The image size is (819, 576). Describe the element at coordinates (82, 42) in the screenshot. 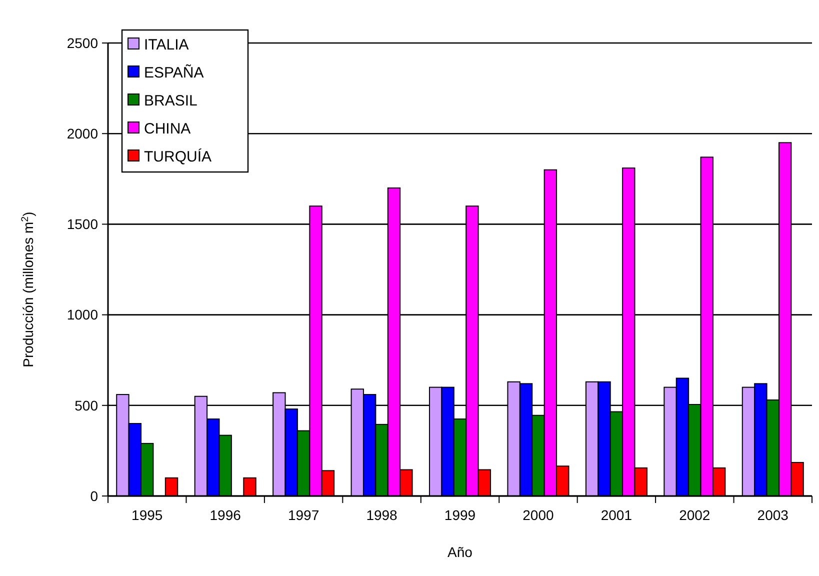

I see `y-tick-label: 2500` at that location.